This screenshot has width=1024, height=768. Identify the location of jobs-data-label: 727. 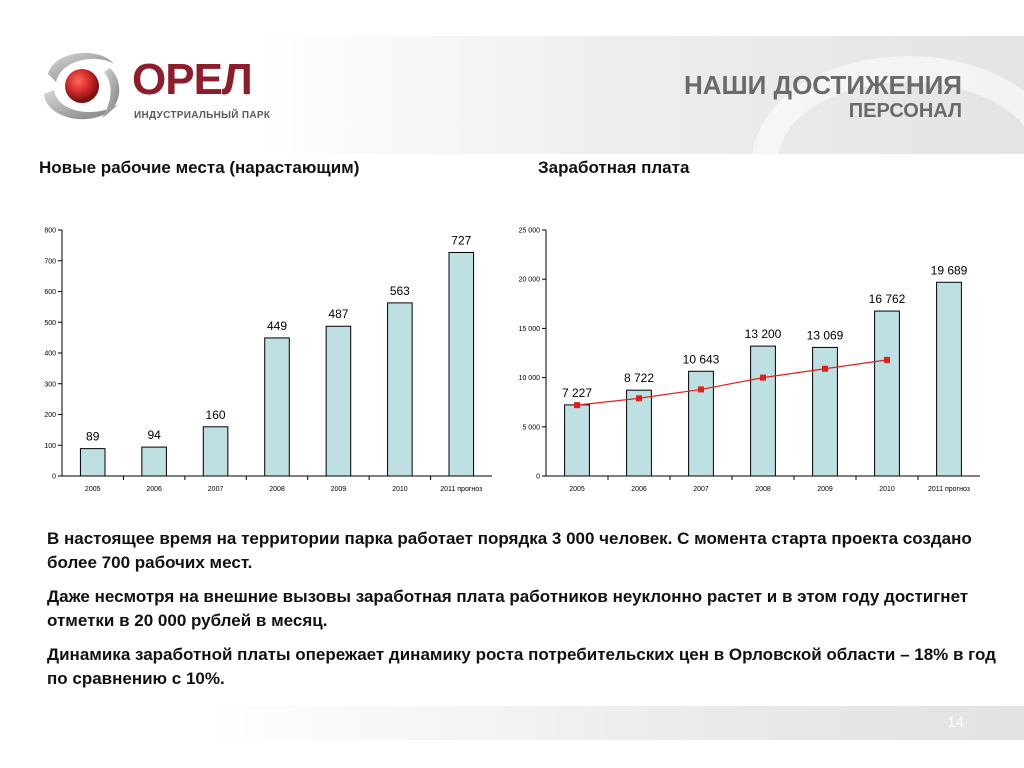
(461, 240).